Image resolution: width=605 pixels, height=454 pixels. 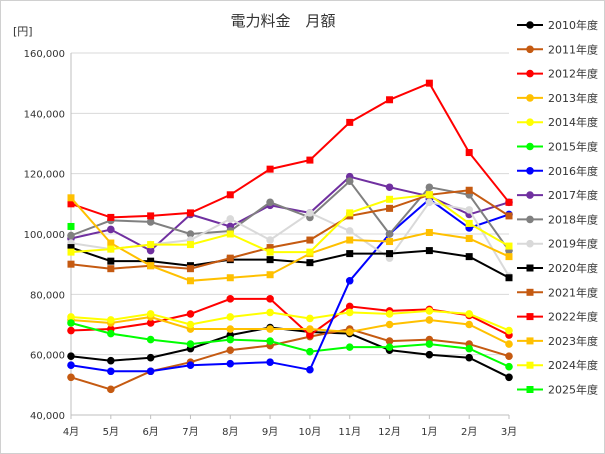 I want to click on legend-label: 2025年度, so click(x=573, y=390).